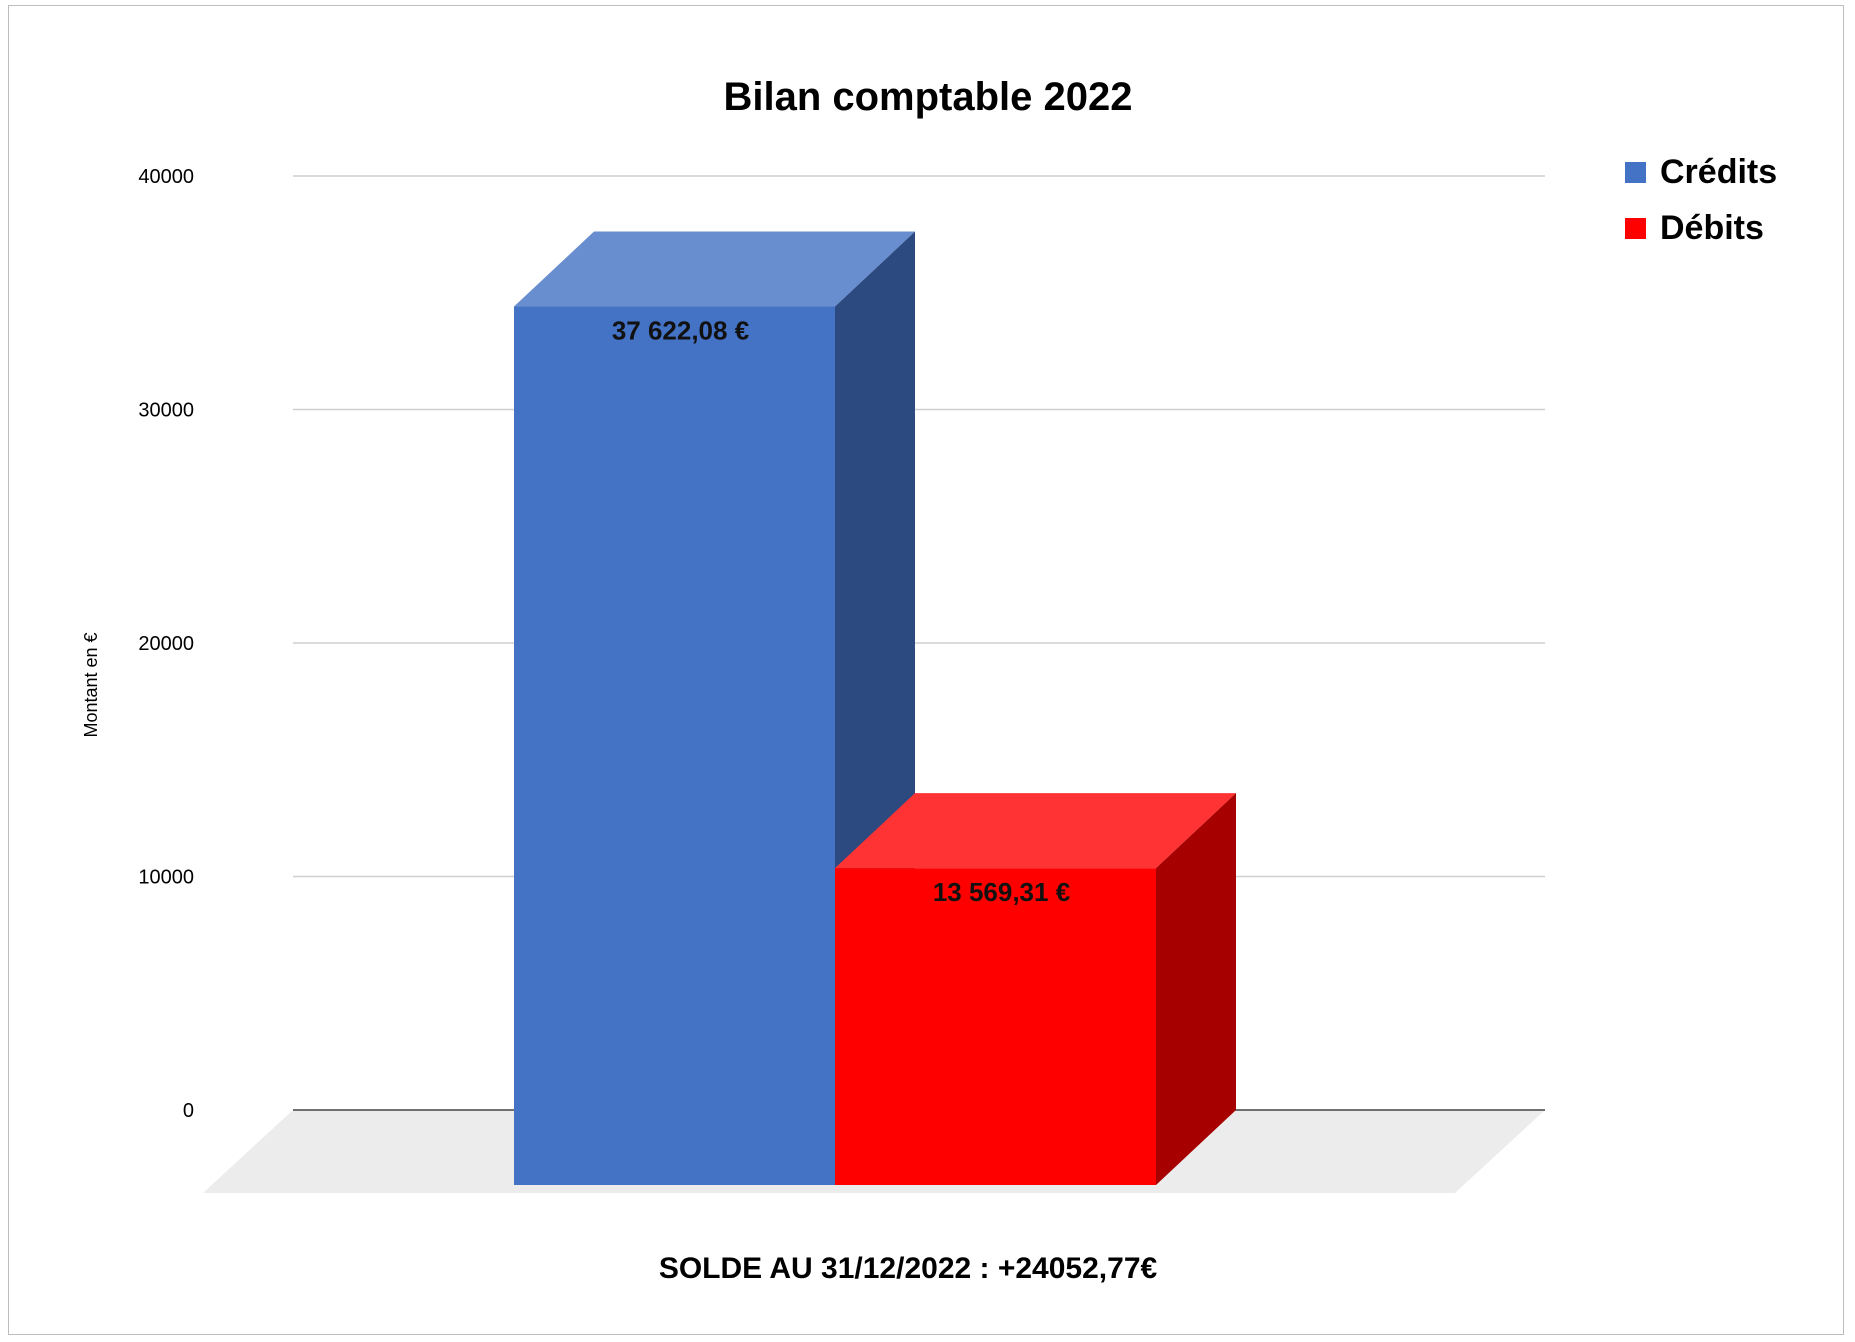 This screenshot has width=1855, height=1342. What do you see at coordinates (166, 878) in the screenshot?
I see `y-tick-label: 10000` at bounding box center [166, 878].